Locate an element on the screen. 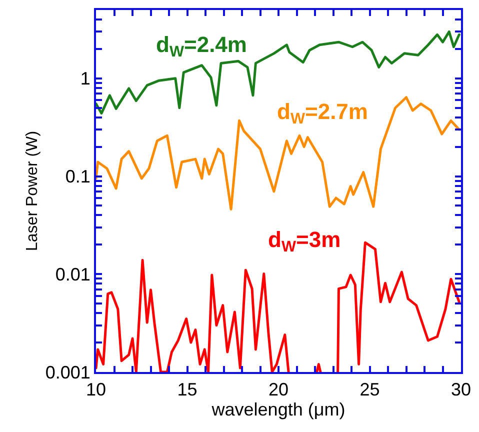 This screenshot has height=432, width=479. x-tick-label: 20 is located at coordinates (278, 390).